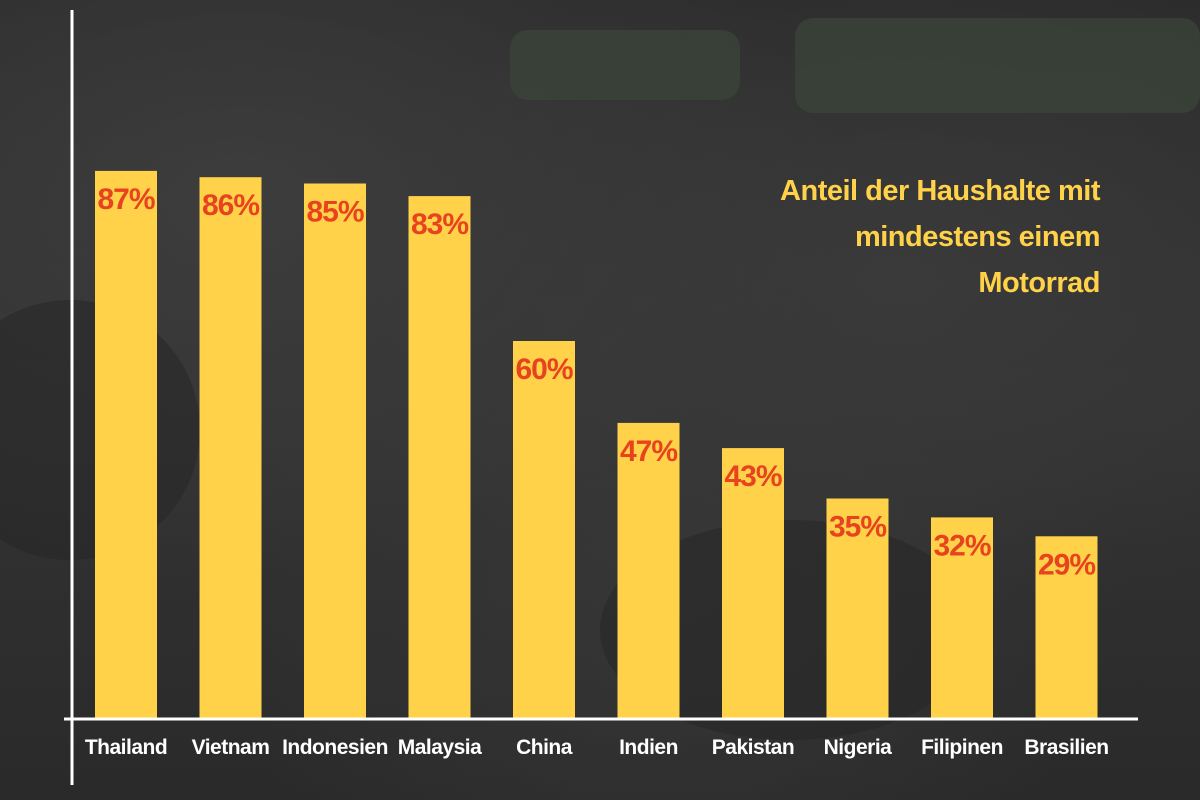 This screenshot has height=800, width=1200. Describe the element at coordinates (753, 747) in the screenshot. I see `tick-label-pakistan: Pakistan` at that location.